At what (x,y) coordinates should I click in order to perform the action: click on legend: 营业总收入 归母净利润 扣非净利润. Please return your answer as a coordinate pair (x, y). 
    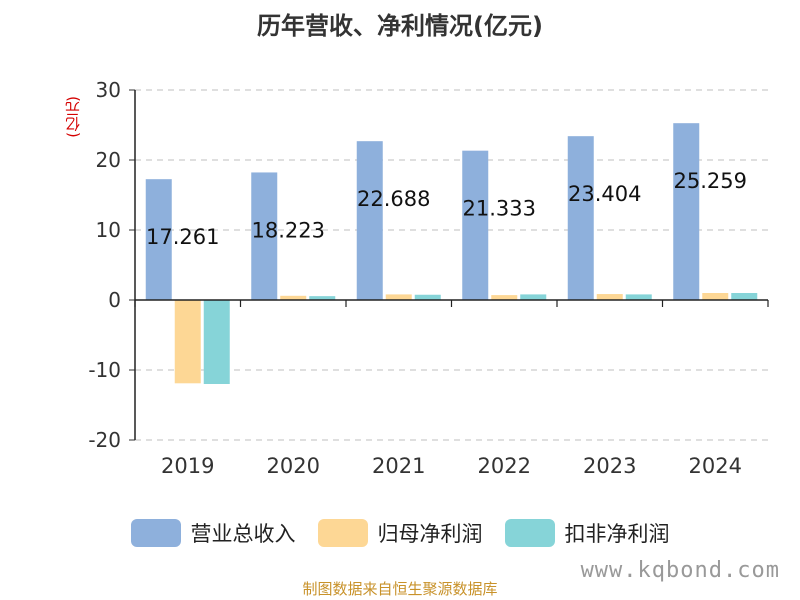
    Looking at the image, I should click on (400, 533).